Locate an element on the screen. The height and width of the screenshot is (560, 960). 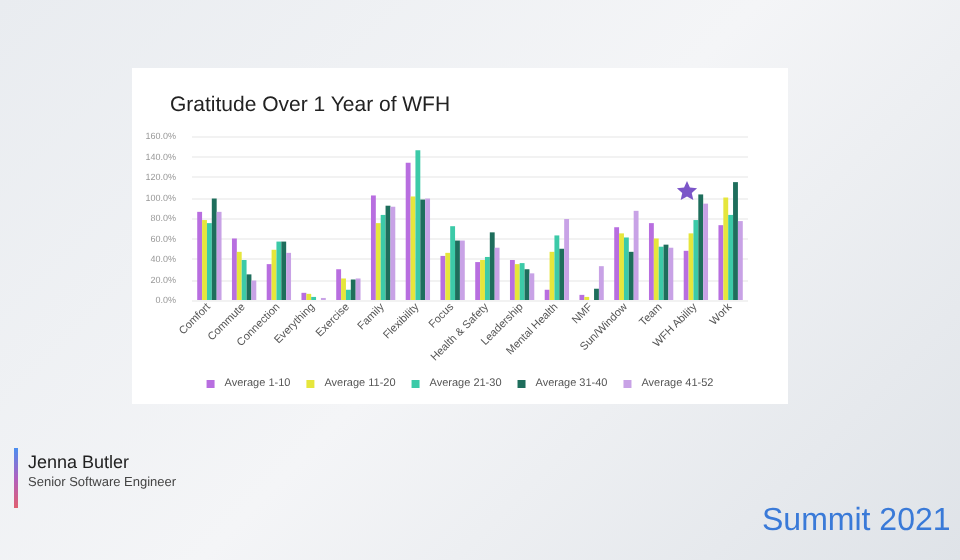
text: Summit 2021 is located at coordinates (856, 522).